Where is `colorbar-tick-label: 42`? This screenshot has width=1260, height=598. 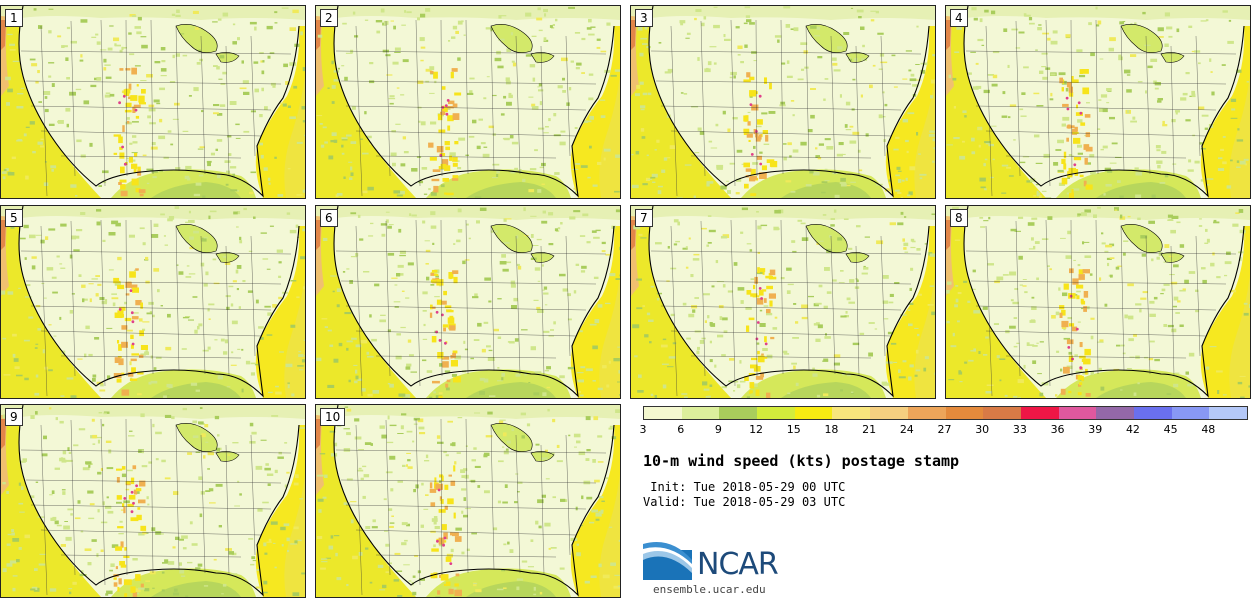 colorbar-tick-label: 42 is located at coordinates (1133, 429).